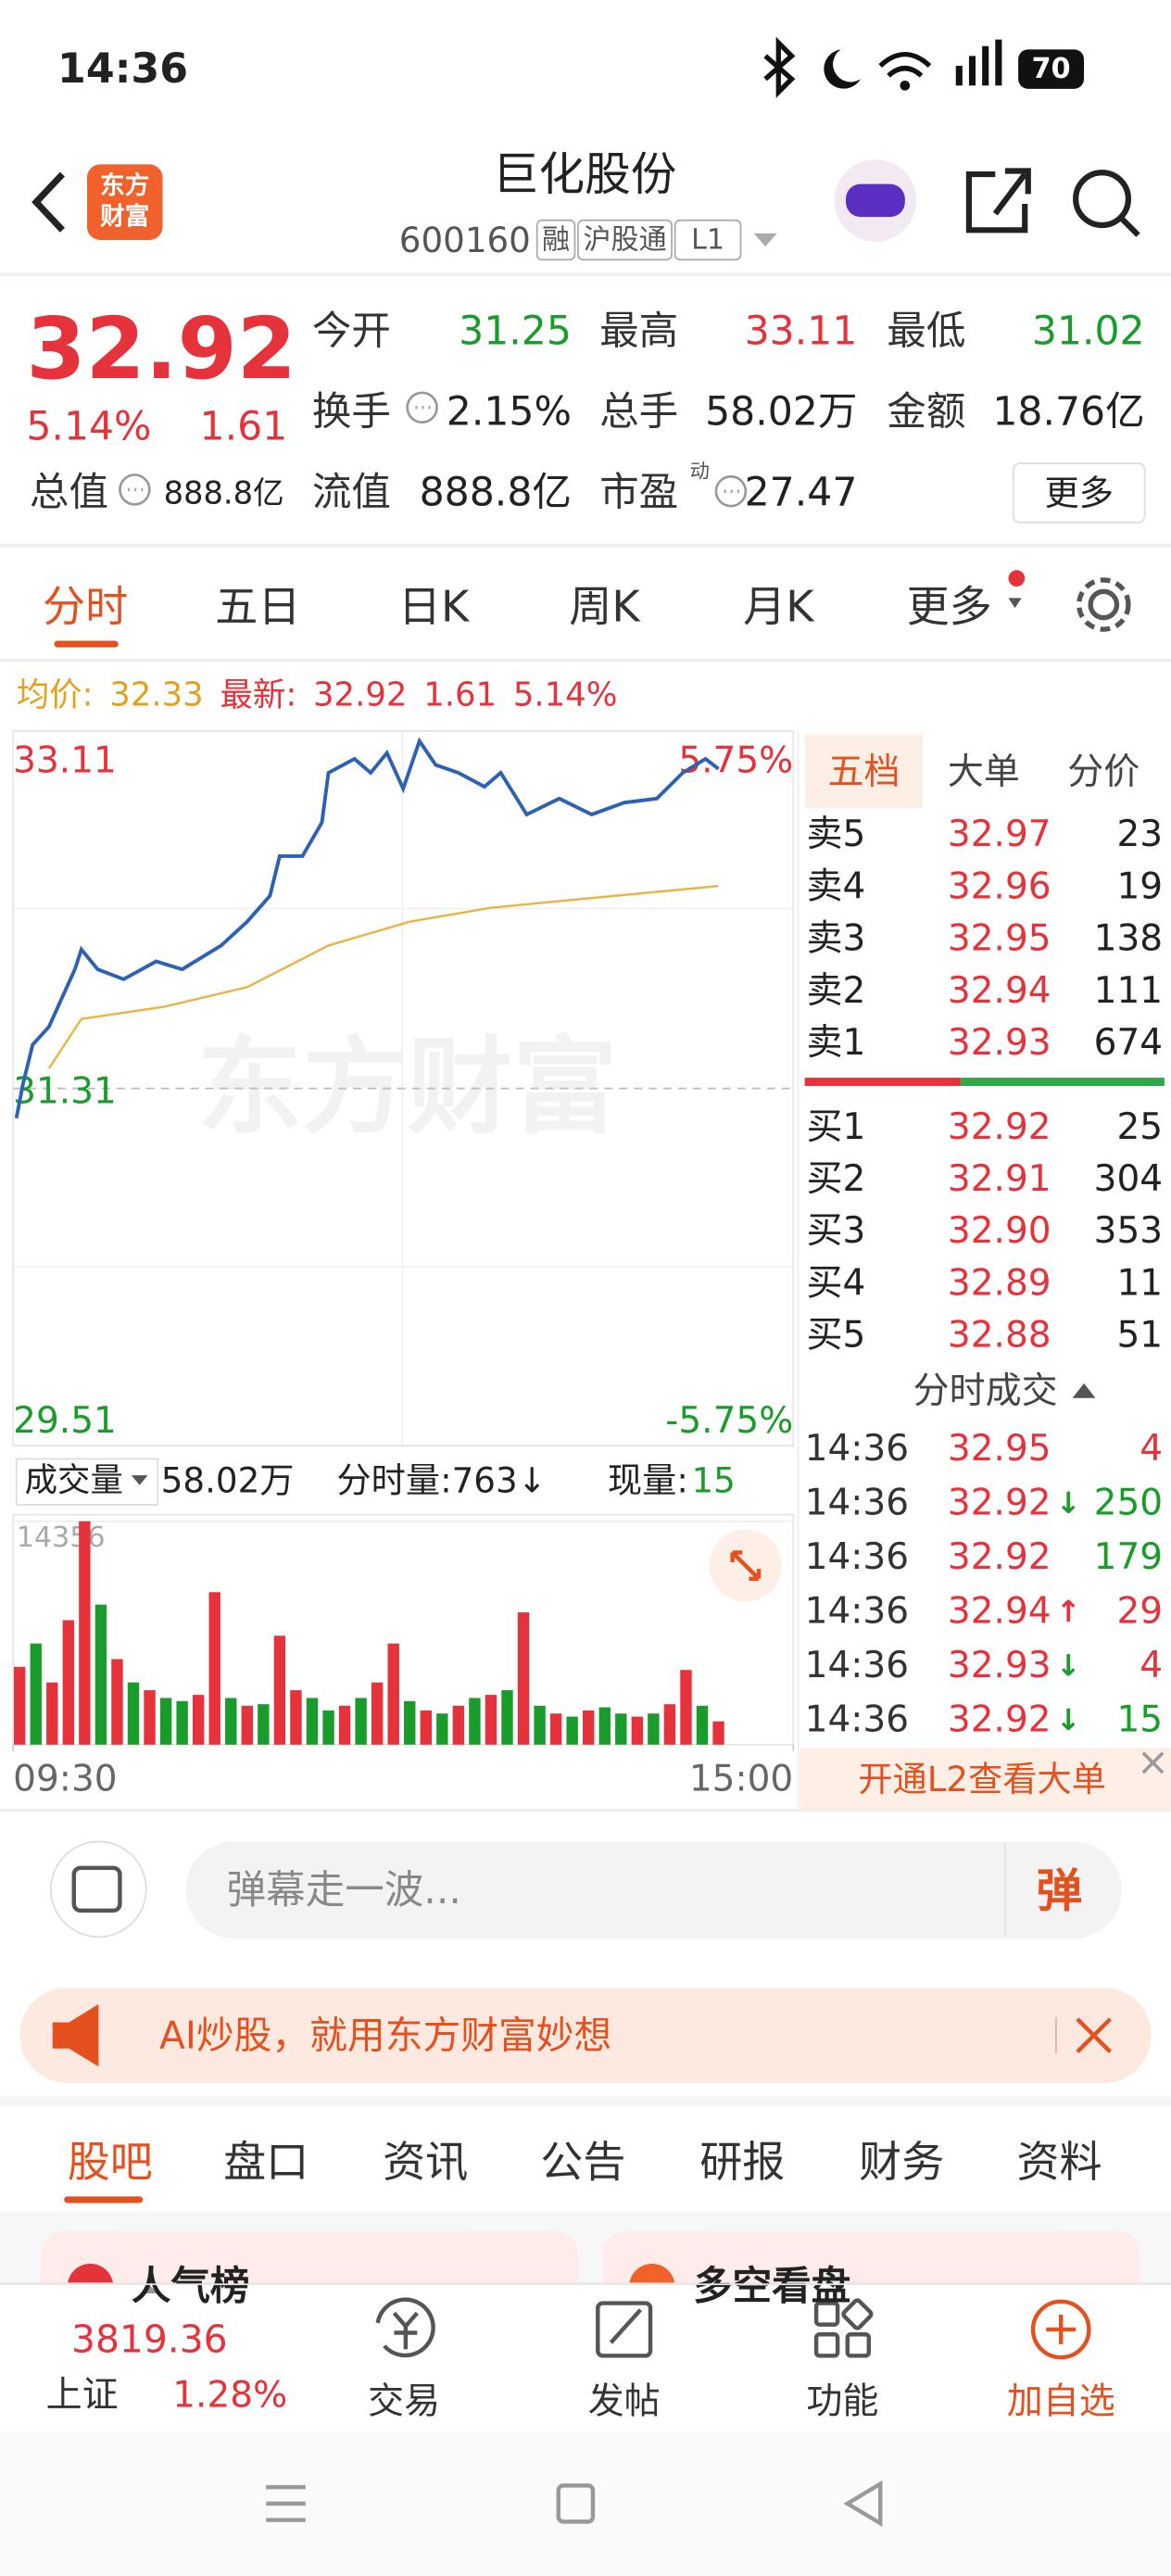 The height and width of the screenshot is (2576, 1171). What do you see at coordinates (864, 772) in the screenshot?
I see `book-tab: 五档` at bounding box center [864, 772].